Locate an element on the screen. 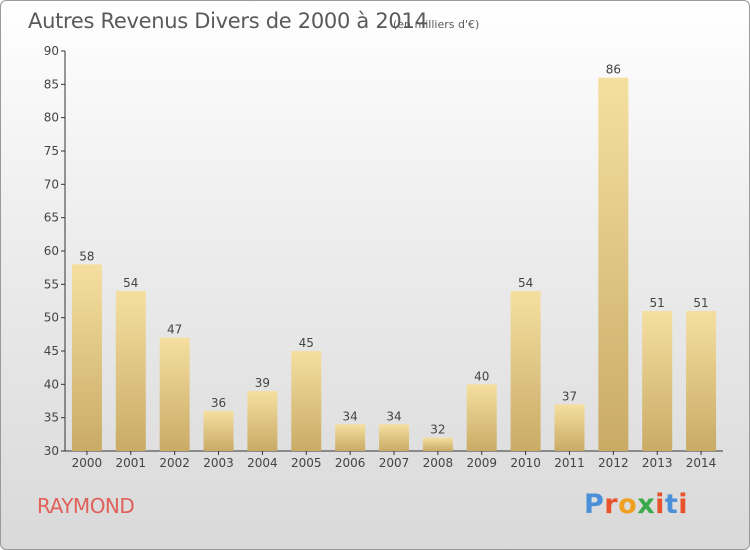  value-label-2000: 58 is located at coordinates (86, 256).